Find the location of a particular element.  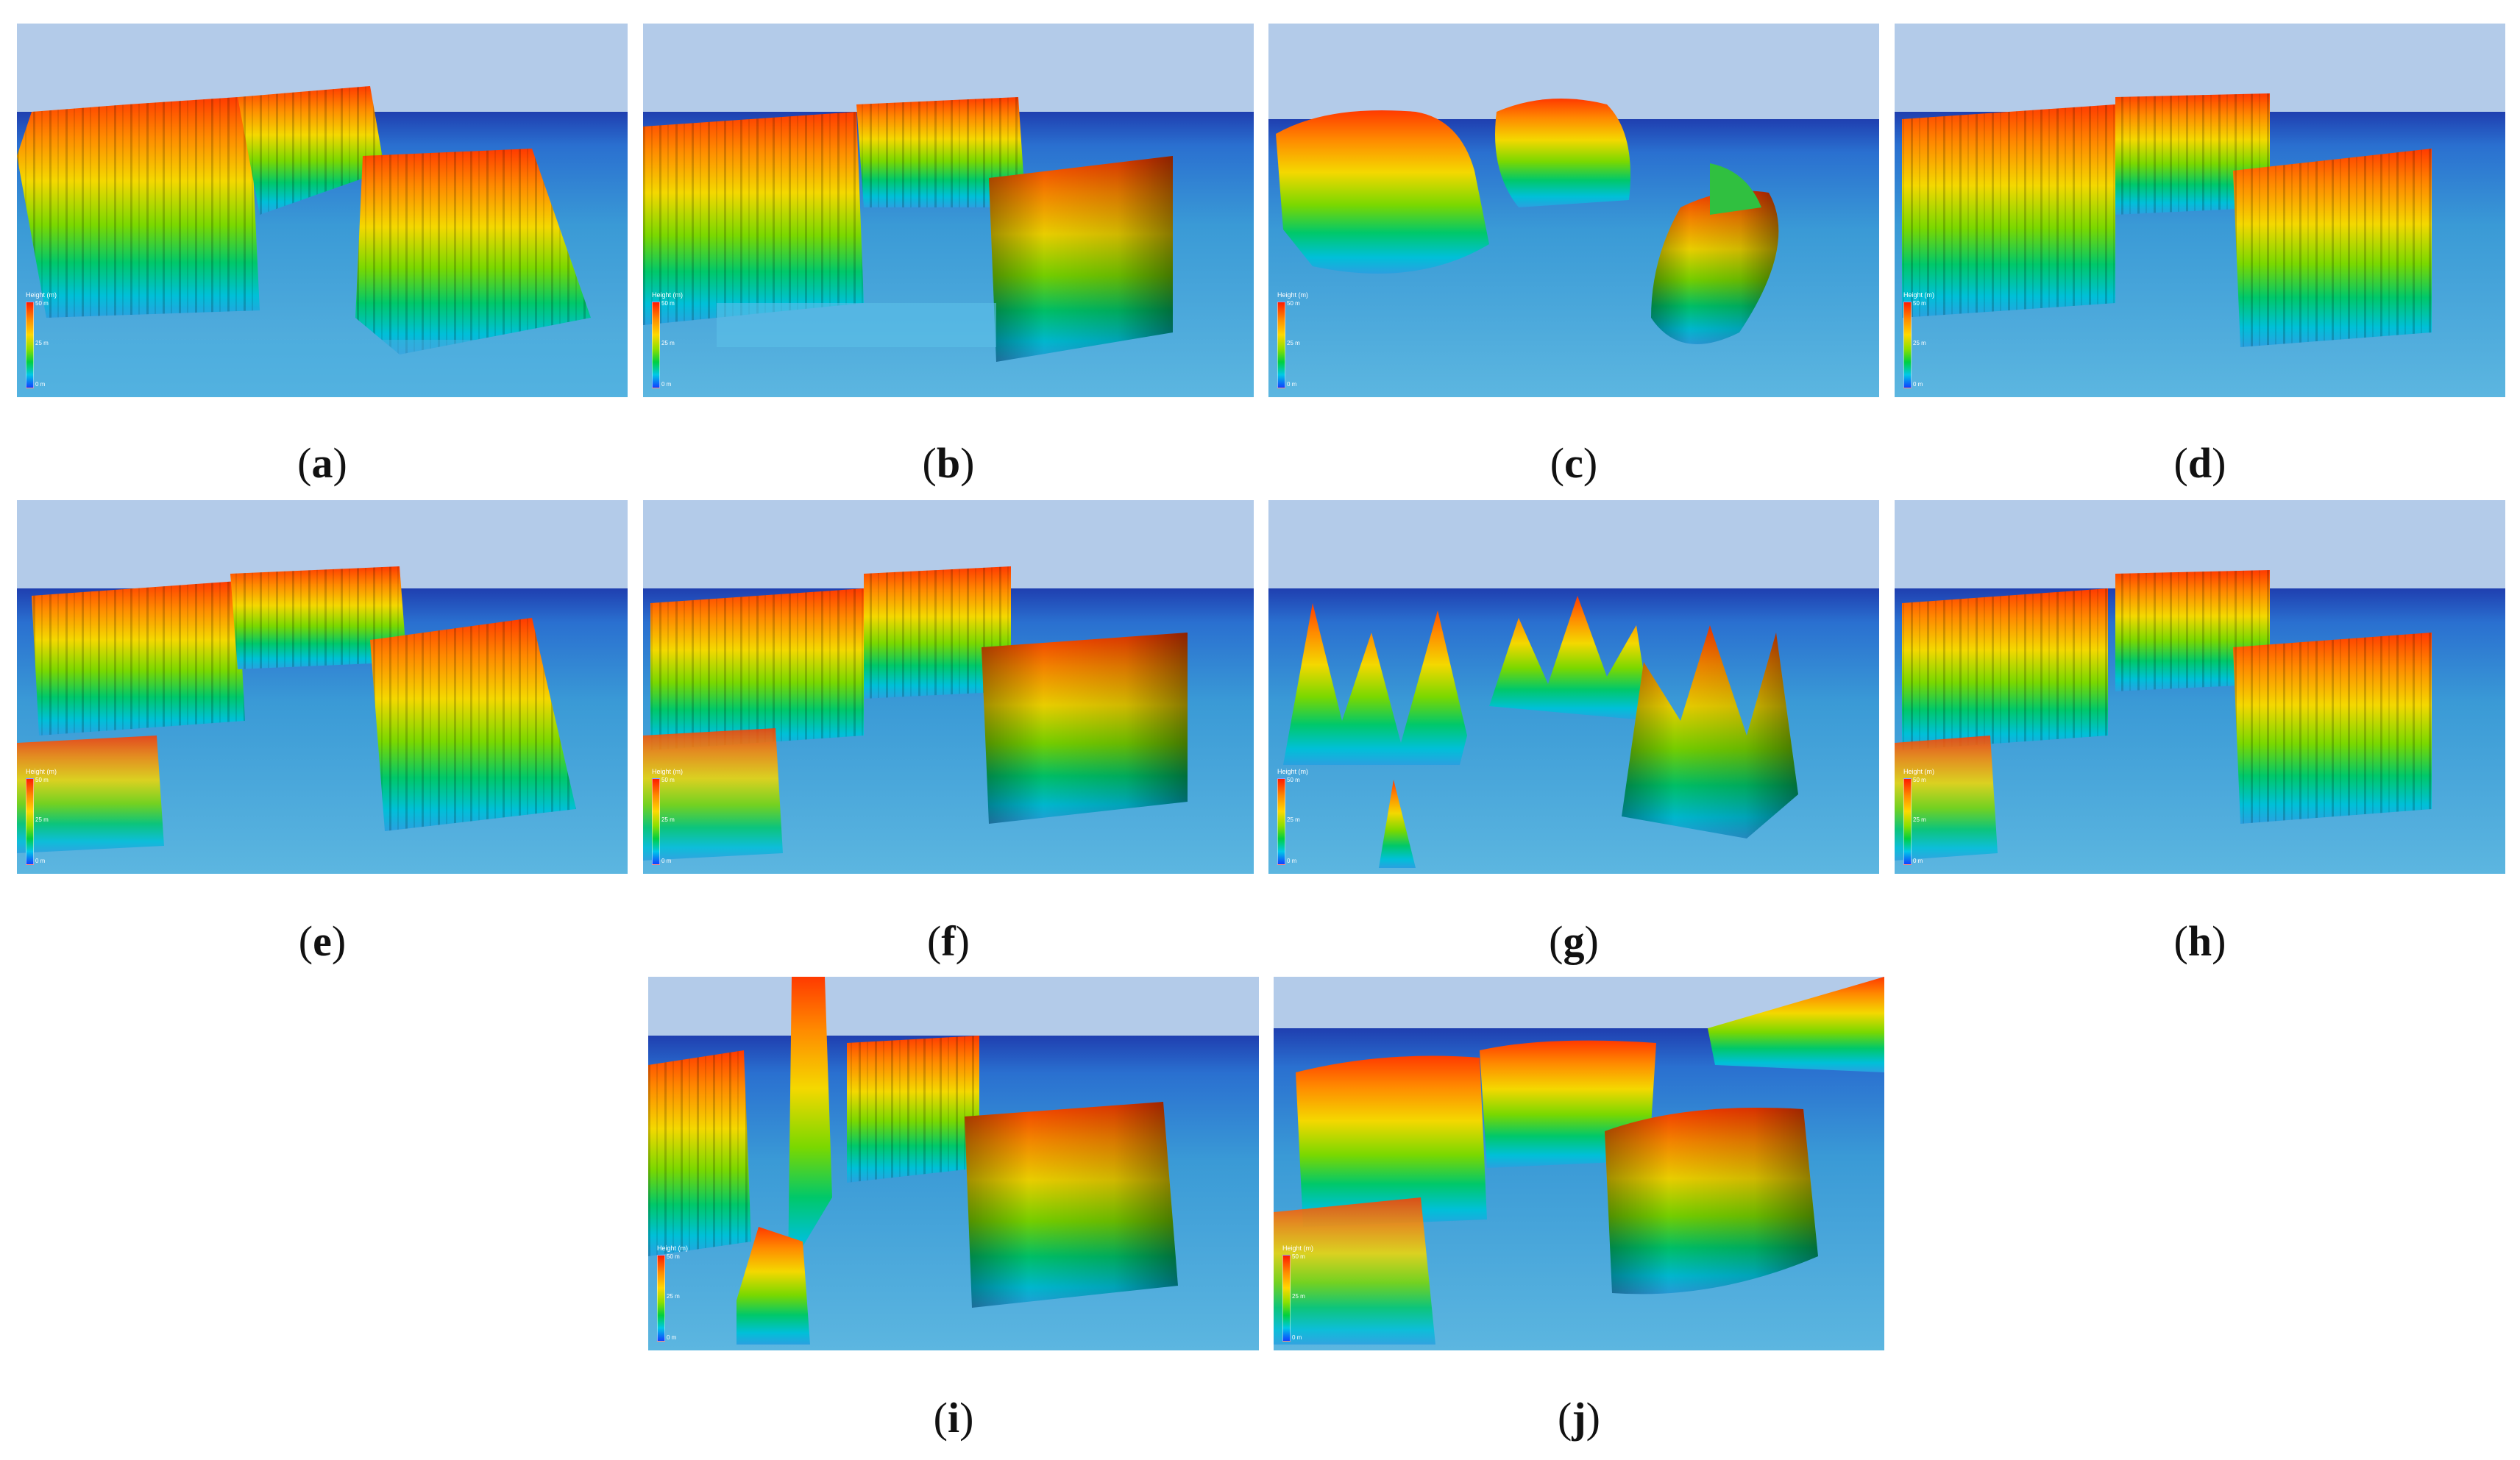

panel-j-scene is located at coordinates (1579, 1163).